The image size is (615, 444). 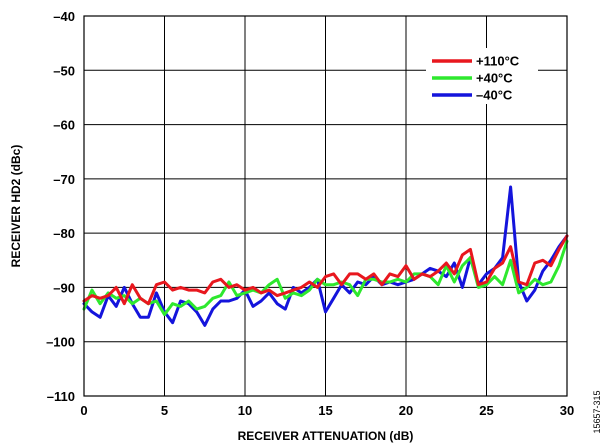 What do you see at coordinates (486, 410) in the screenshot?
I see `x-tick-label: 25` at bounding box center [486, 410].